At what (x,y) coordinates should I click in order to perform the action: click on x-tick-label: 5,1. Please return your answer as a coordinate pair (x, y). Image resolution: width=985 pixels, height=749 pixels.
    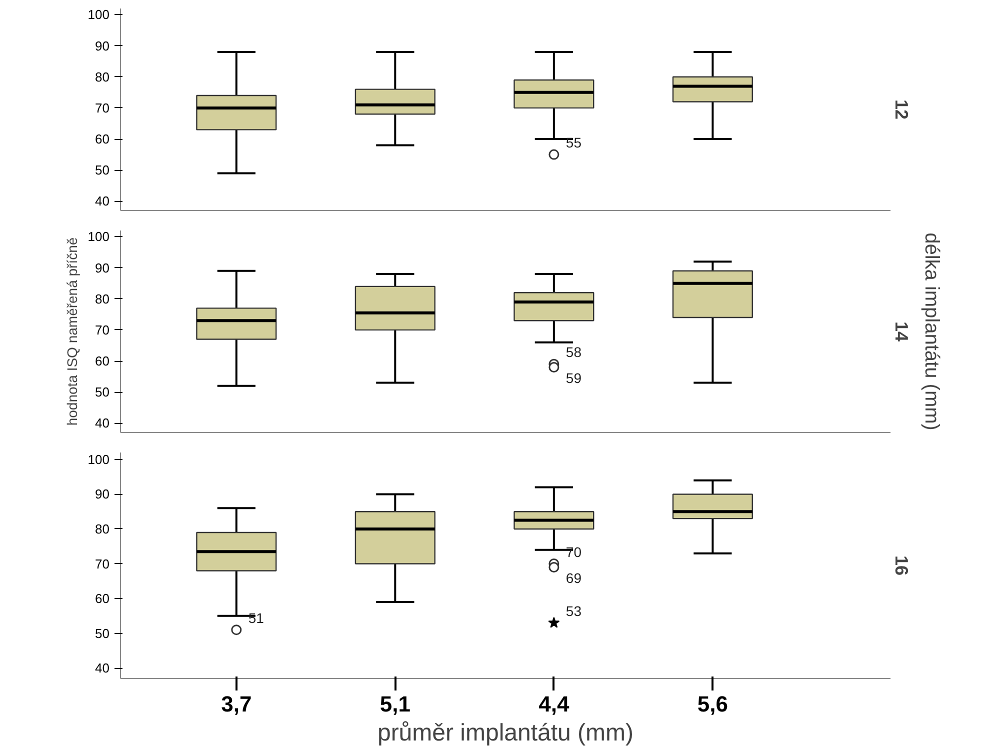
    Looking at the image, I should click on (395, 704).